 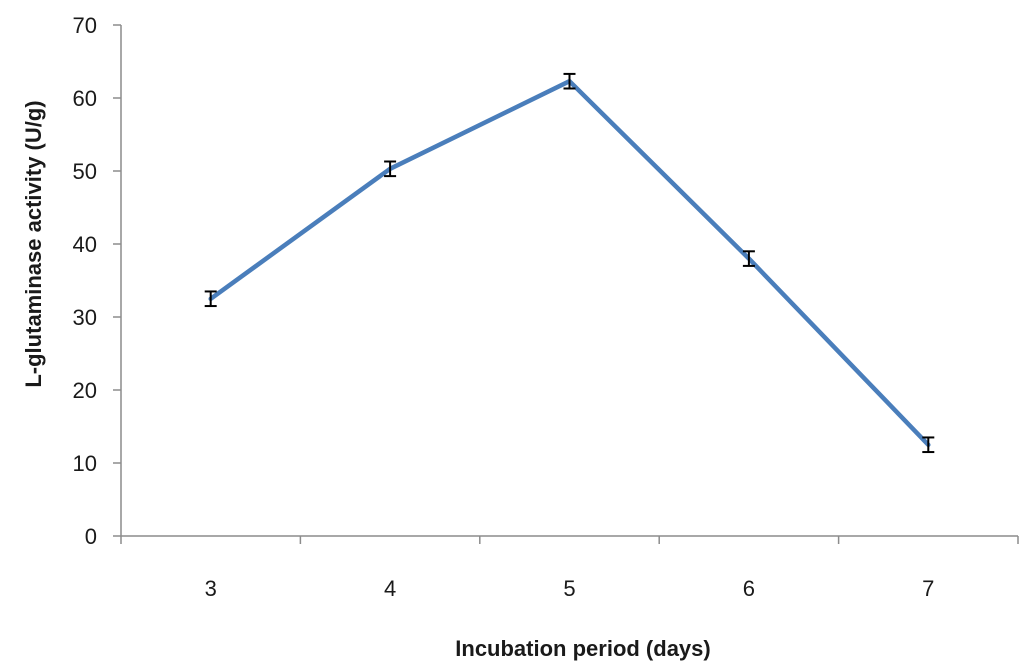 I want to click on y-tick-label: 10, so click(x=85, y=463).